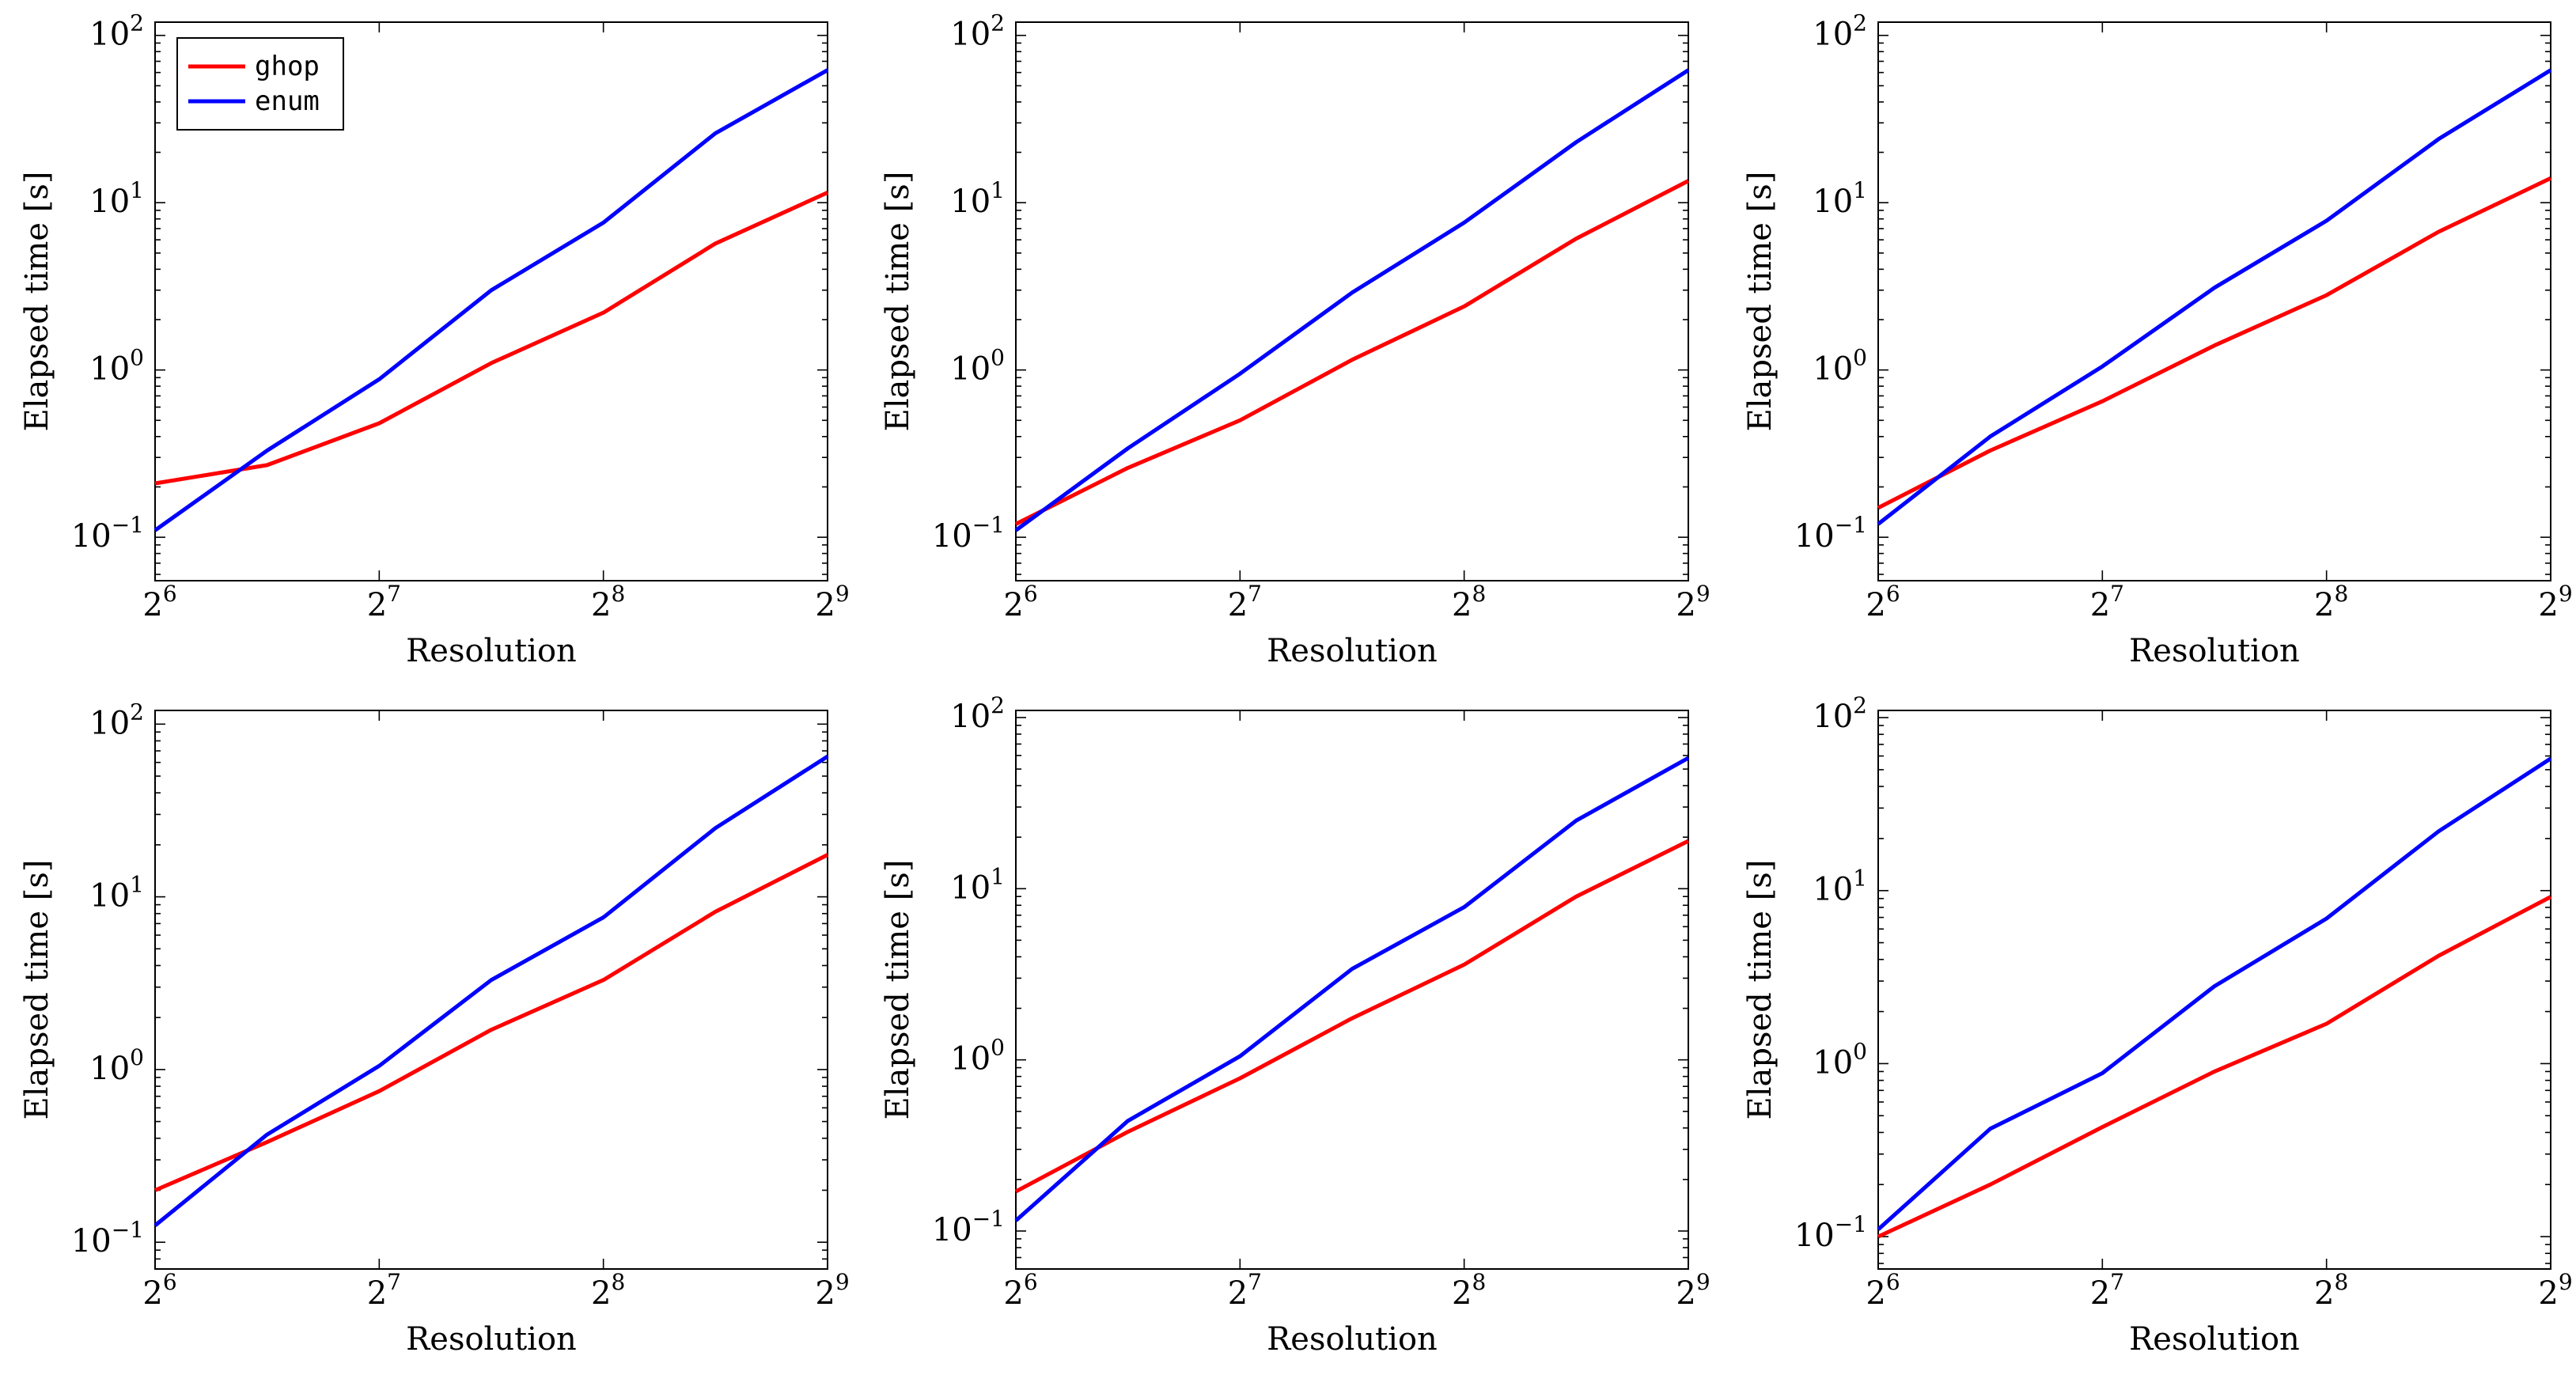  What do you see at coordinates (260, 84) in the screenshot?
I see `legend-box` at bounding box center [260, 84].